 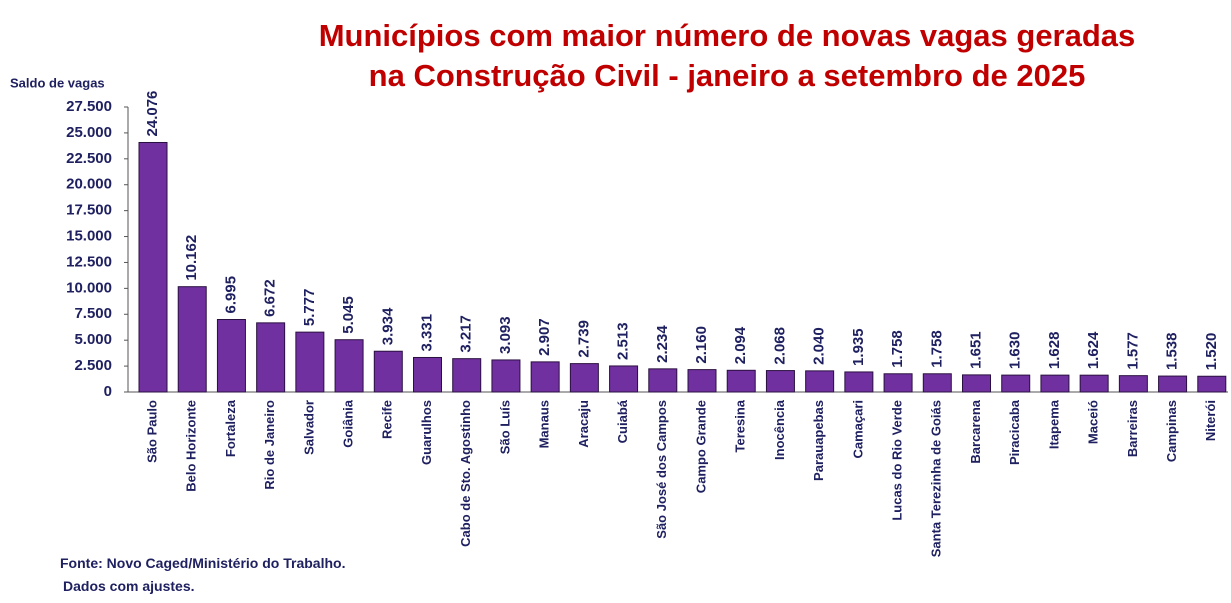 I want to click on x-tick-label: Fortaleza, so click(x=230, y=428).